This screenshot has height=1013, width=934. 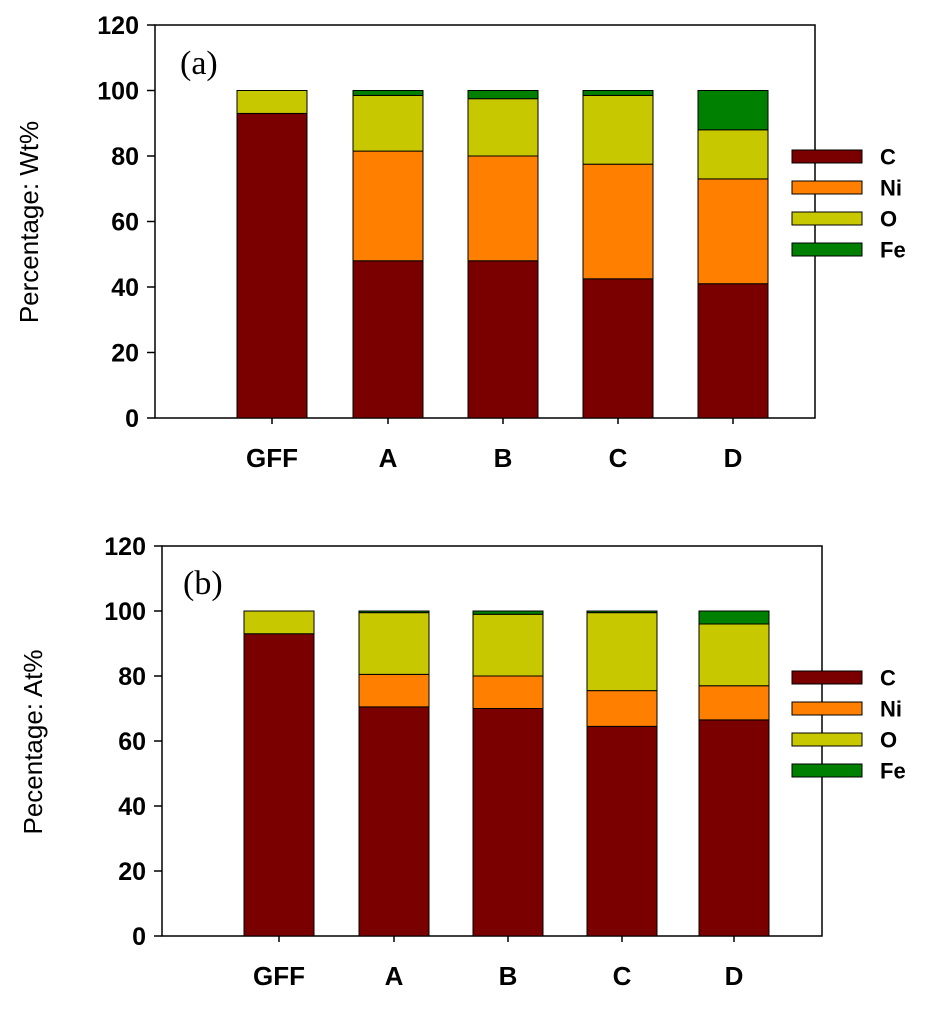 I want to click on panel-label: (a), so click(x=199, y=63).